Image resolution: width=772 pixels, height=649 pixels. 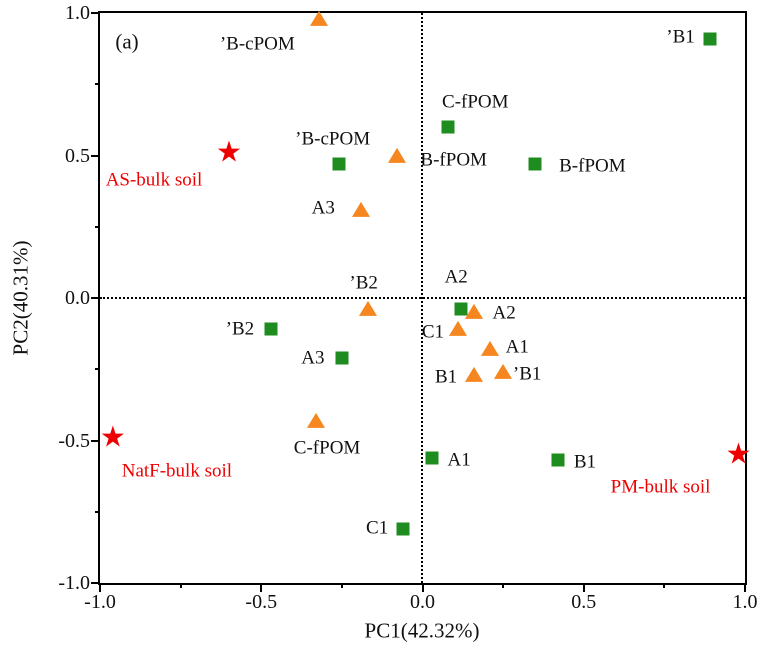 I want to click on point-label-natf-bulk-soil: NatF-bulk soil, so click(x=177, y=471).